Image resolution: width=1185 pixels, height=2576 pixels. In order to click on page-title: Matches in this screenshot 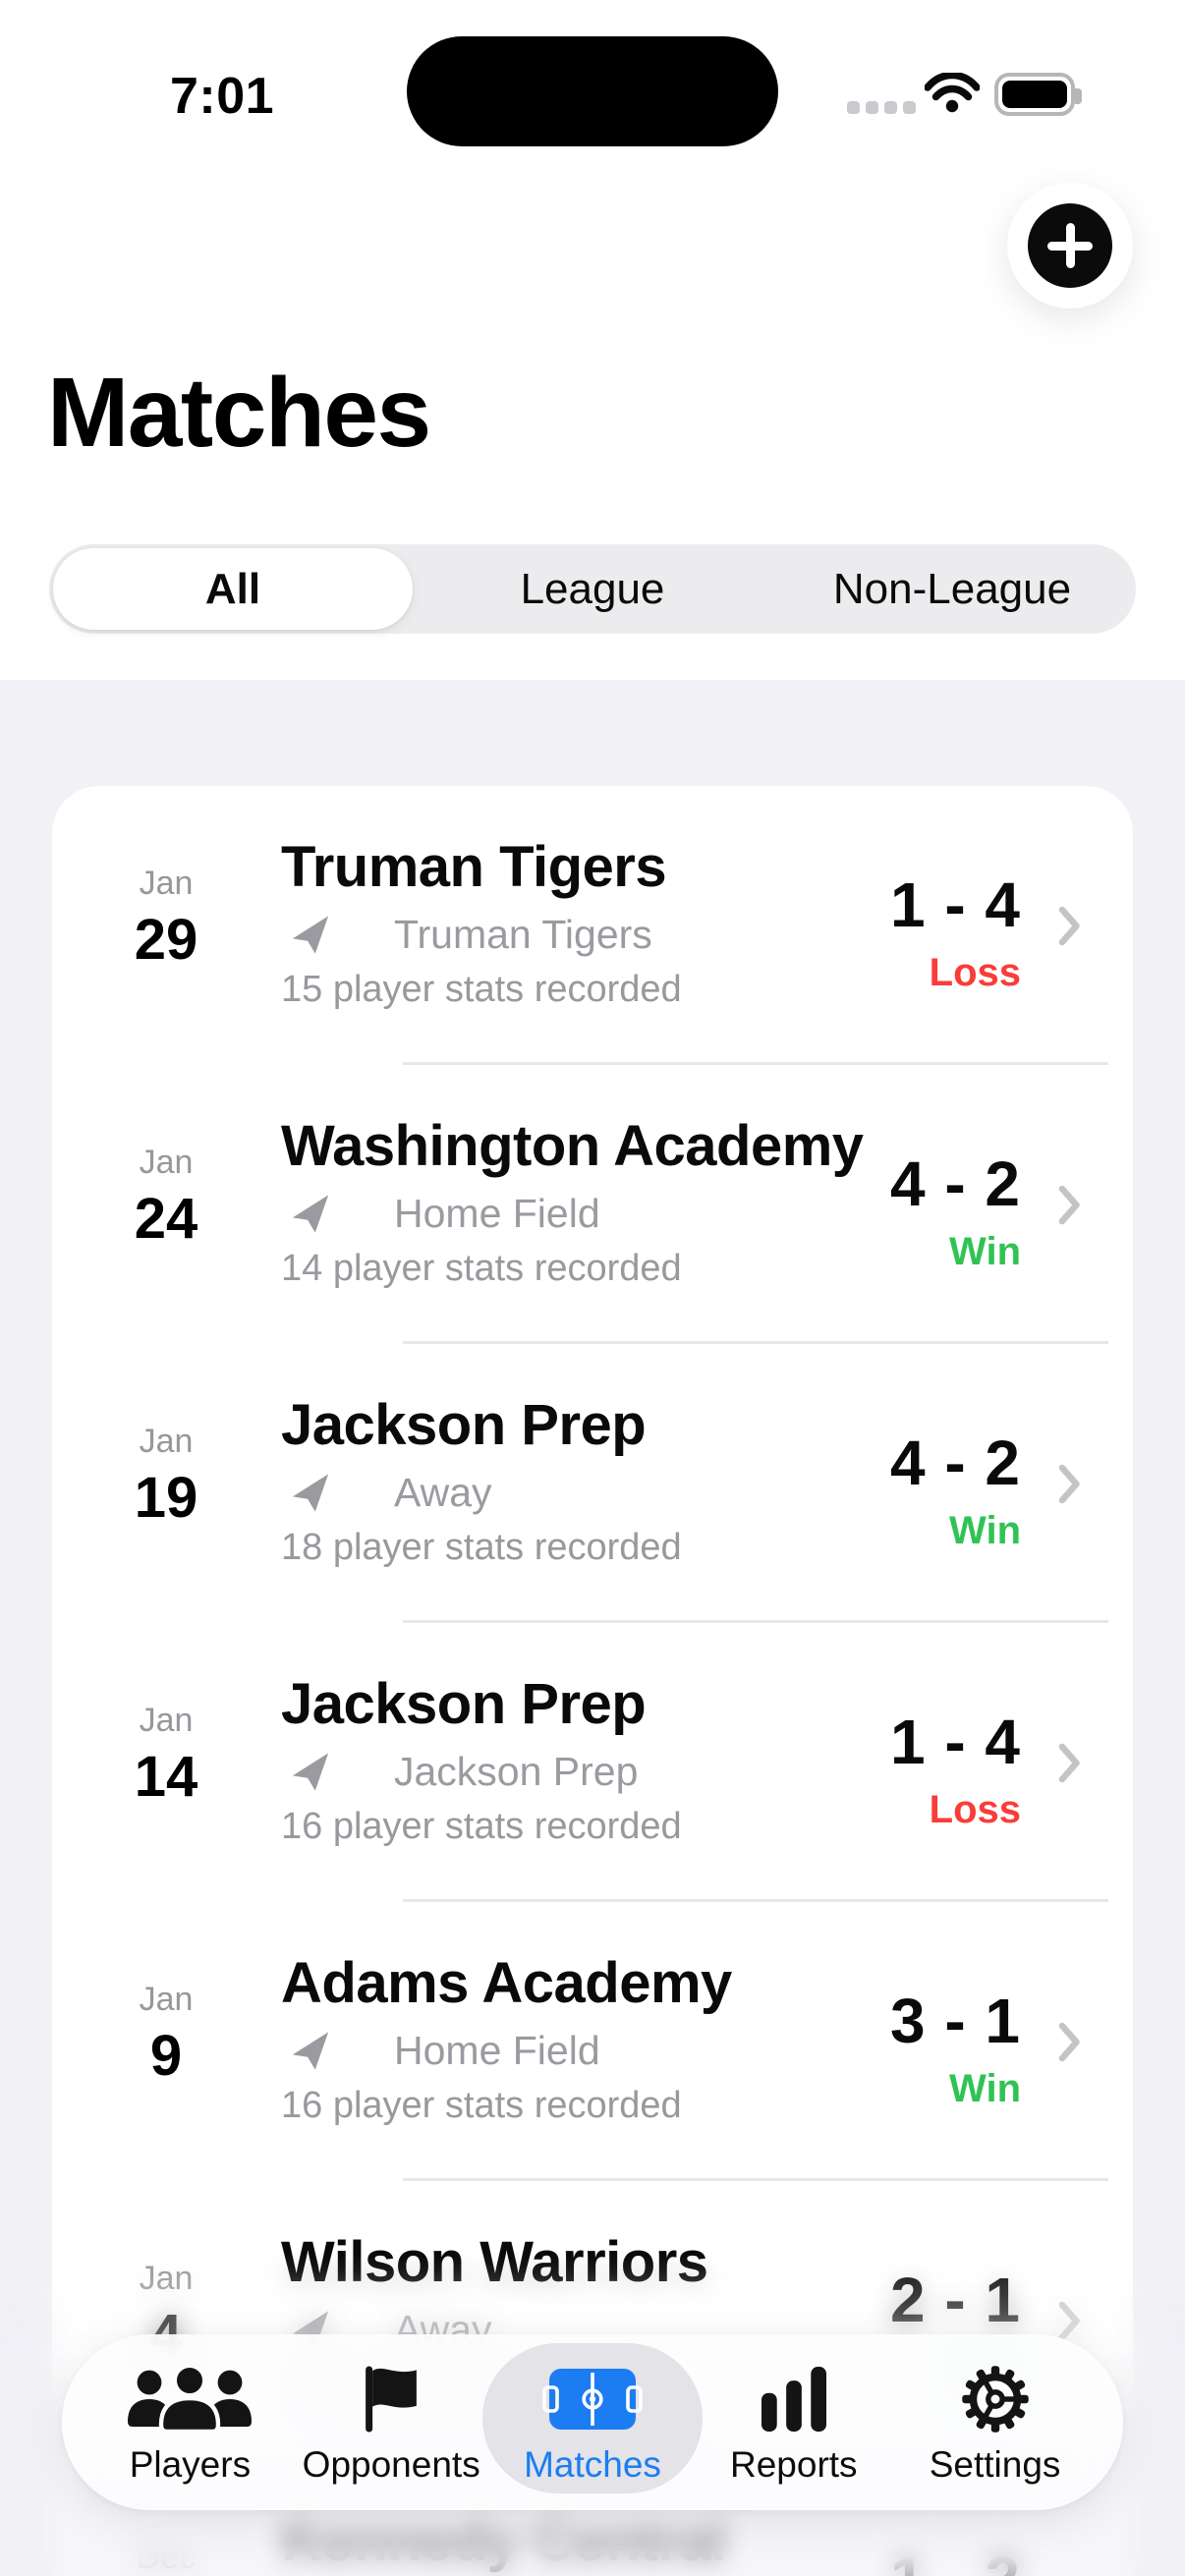, I will do `click(239, 413)`.